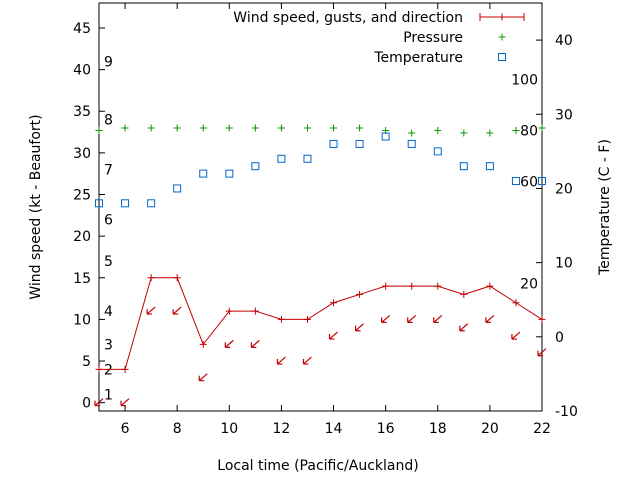 The height and width of the screenshot is (480, 640). What do you see at coordinates (108, 262) in the screenshot?
I see `beaufort-label: 5` at bounding box center [108, 262].